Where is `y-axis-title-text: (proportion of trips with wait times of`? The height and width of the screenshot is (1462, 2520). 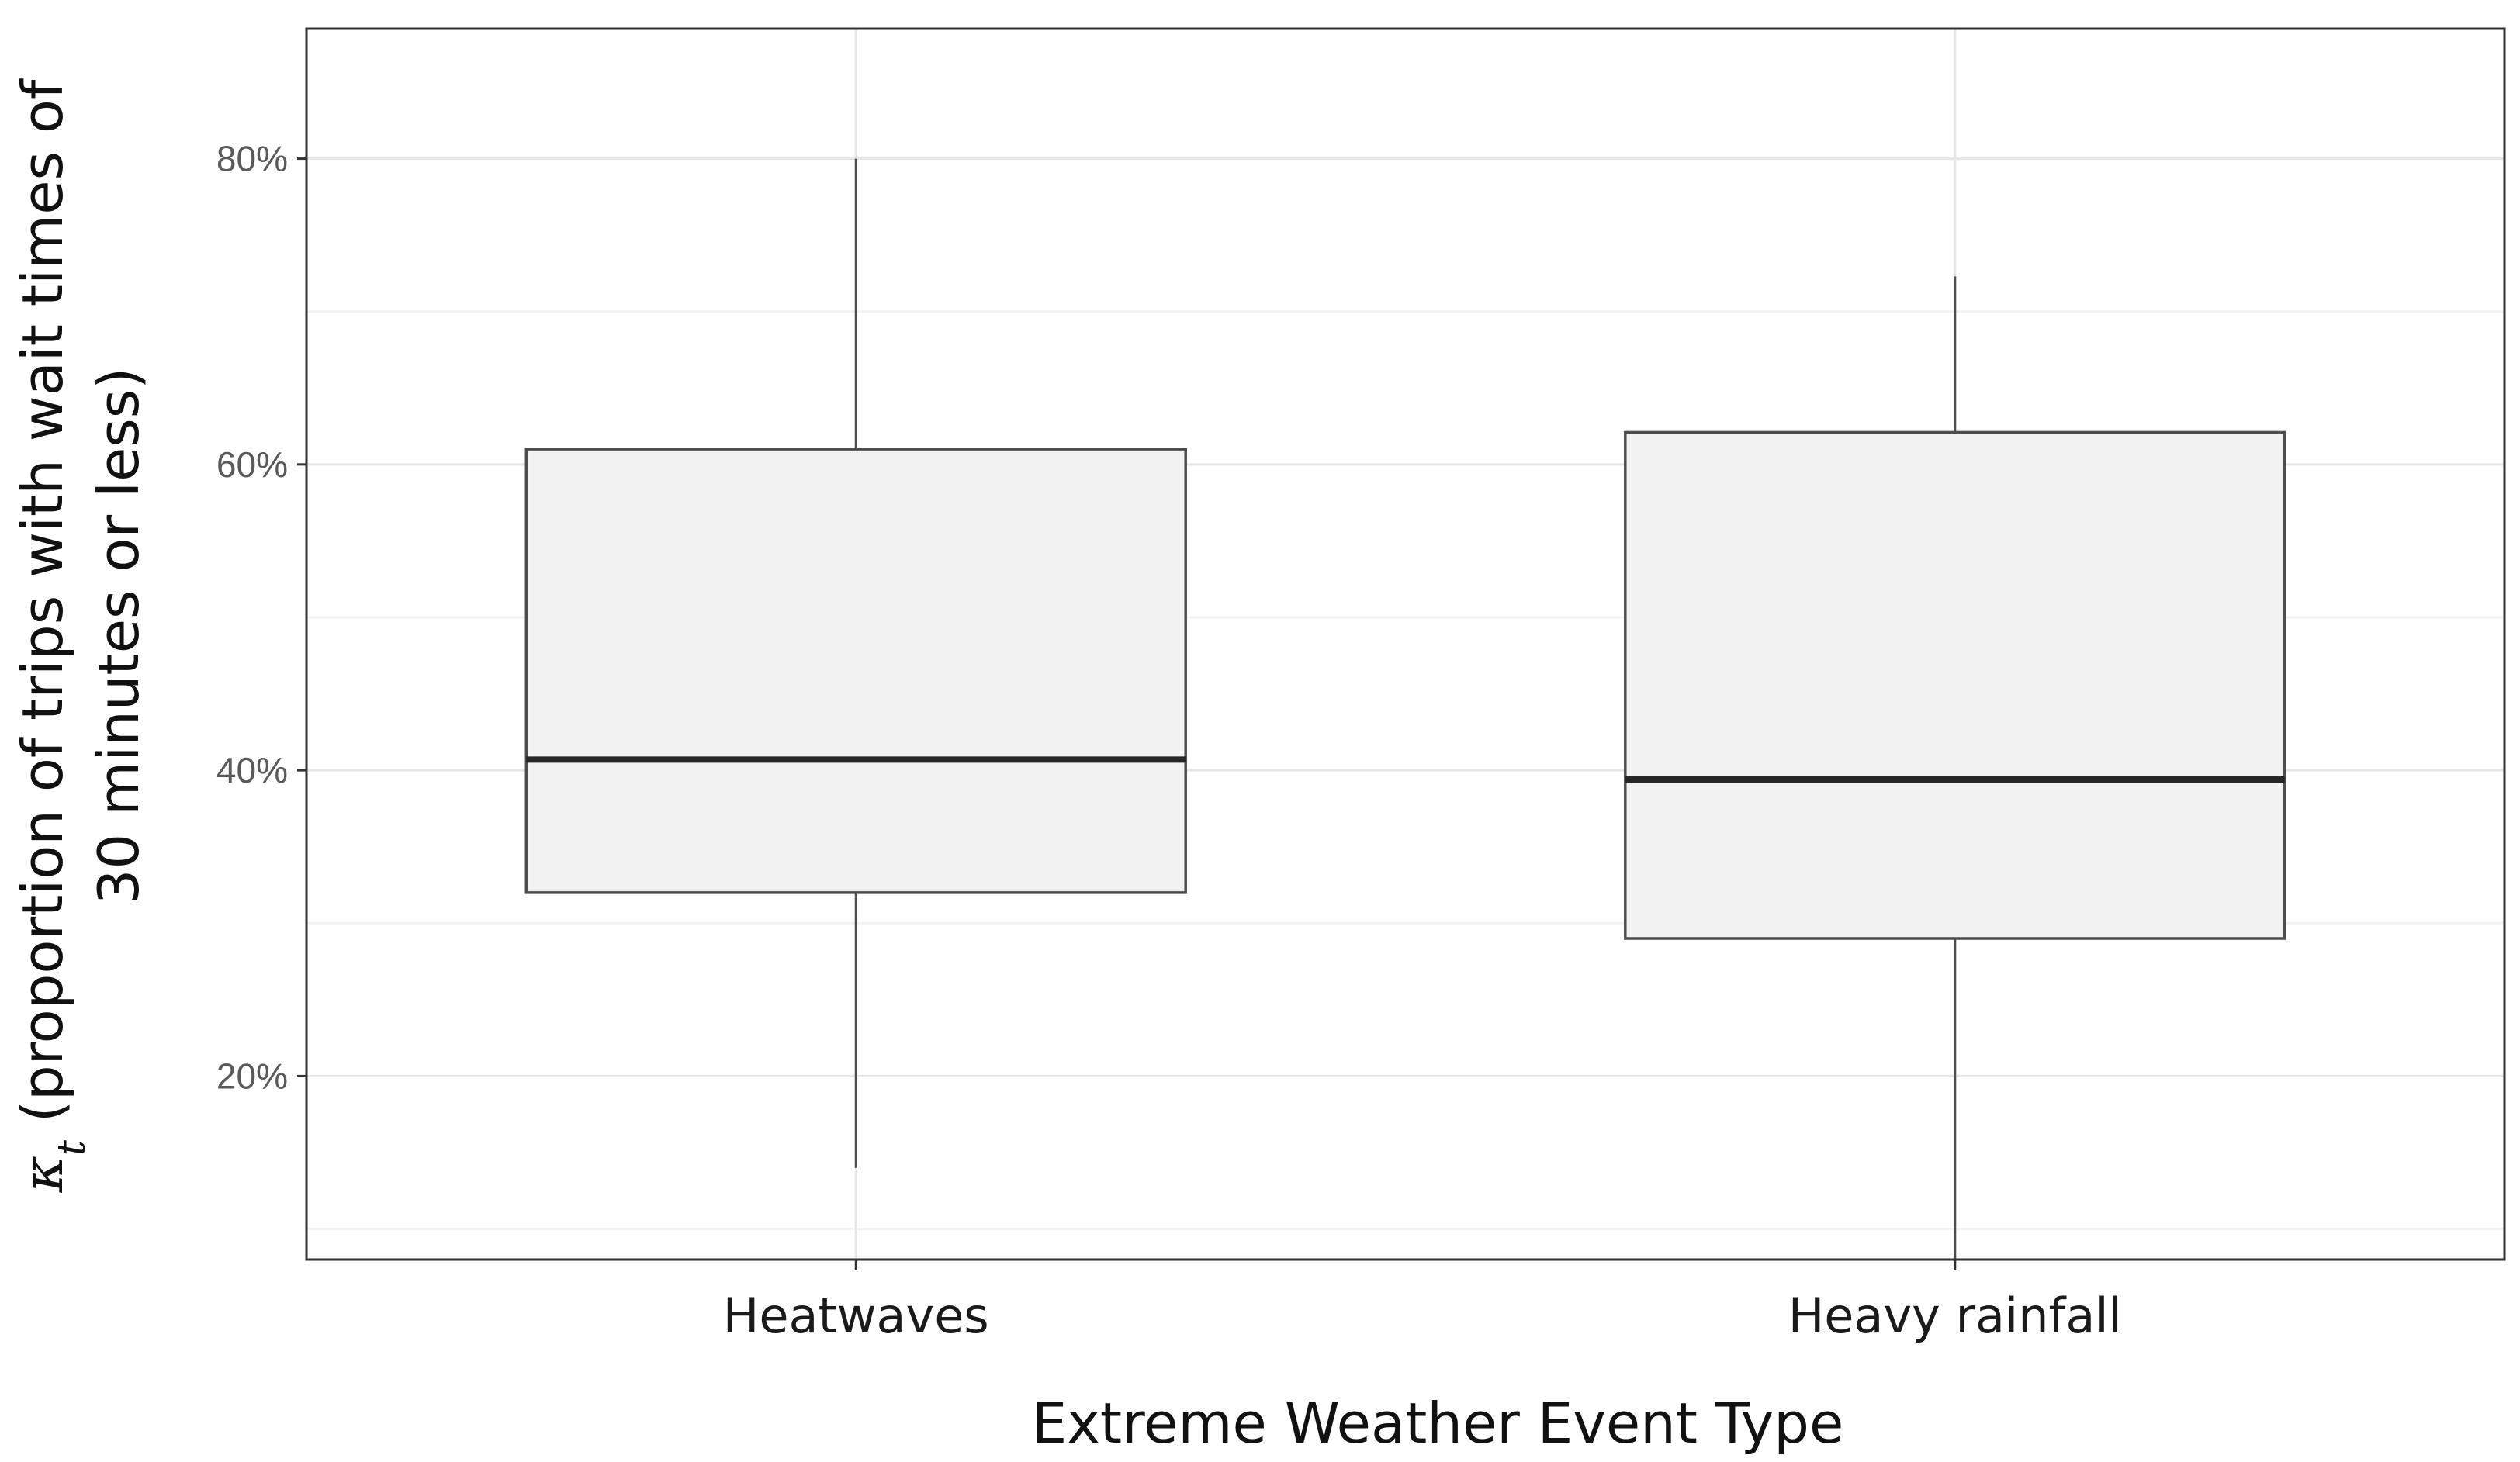
y-axis-title-text: (proportion of trips with wait times of is located at coordinates (42, 609).